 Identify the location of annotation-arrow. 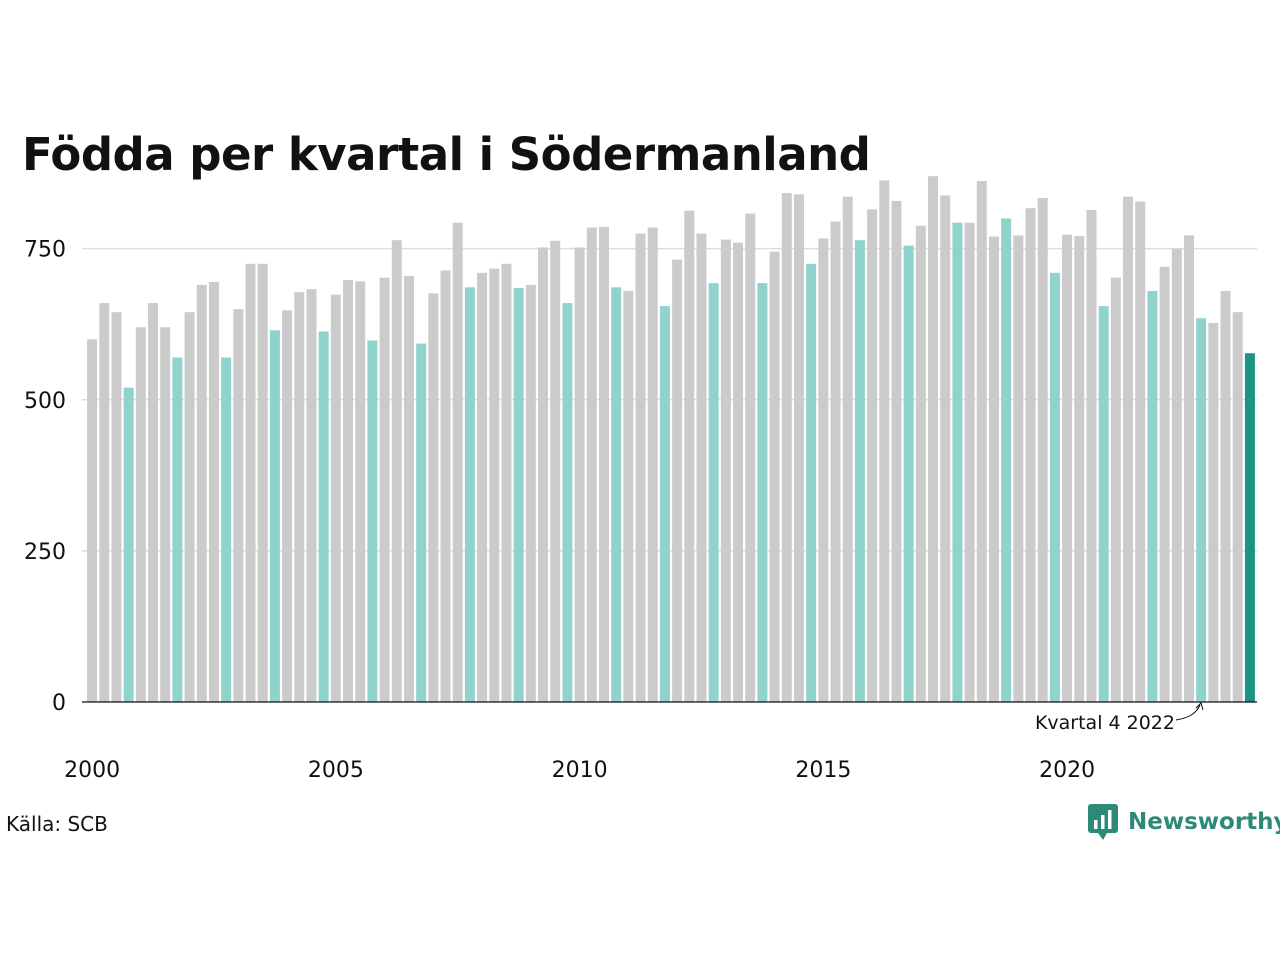
(1188, 712).